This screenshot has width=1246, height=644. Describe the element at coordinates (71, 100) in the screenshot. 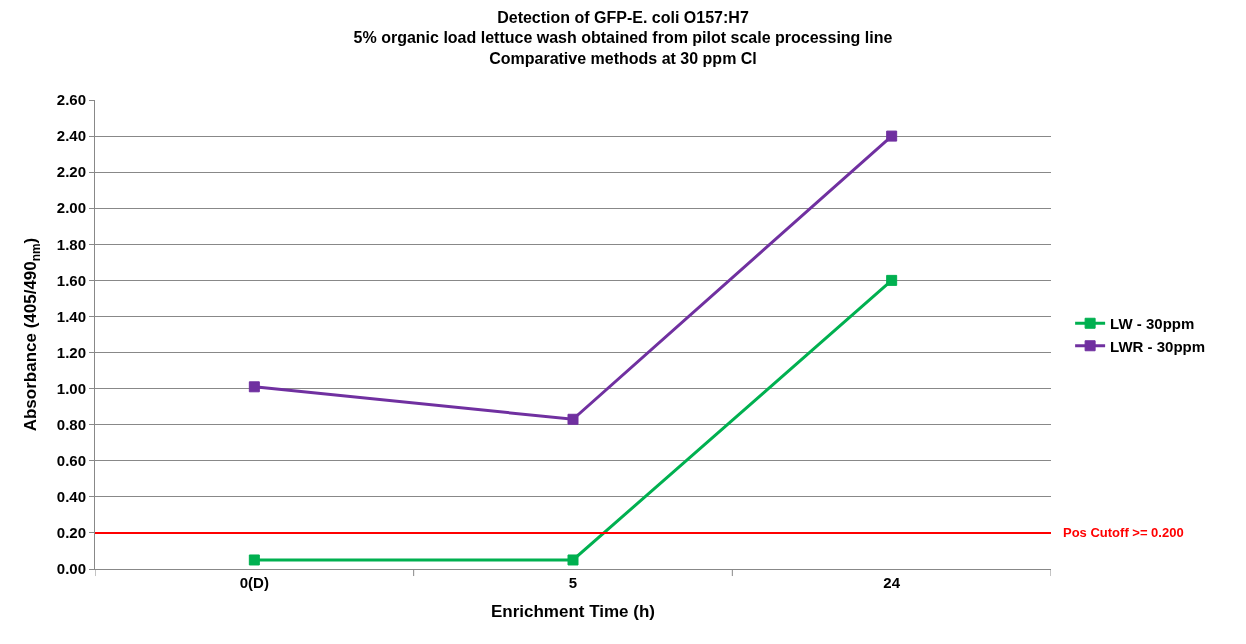

I see `y-tick-label: 2.60` at that location.